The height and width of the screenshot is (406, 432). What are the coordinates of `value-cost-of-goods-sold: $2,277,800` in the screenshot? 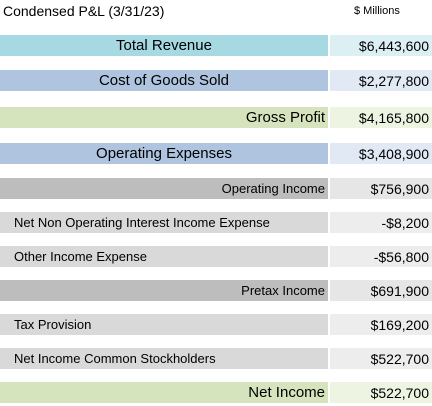 It's located at (381, 80).